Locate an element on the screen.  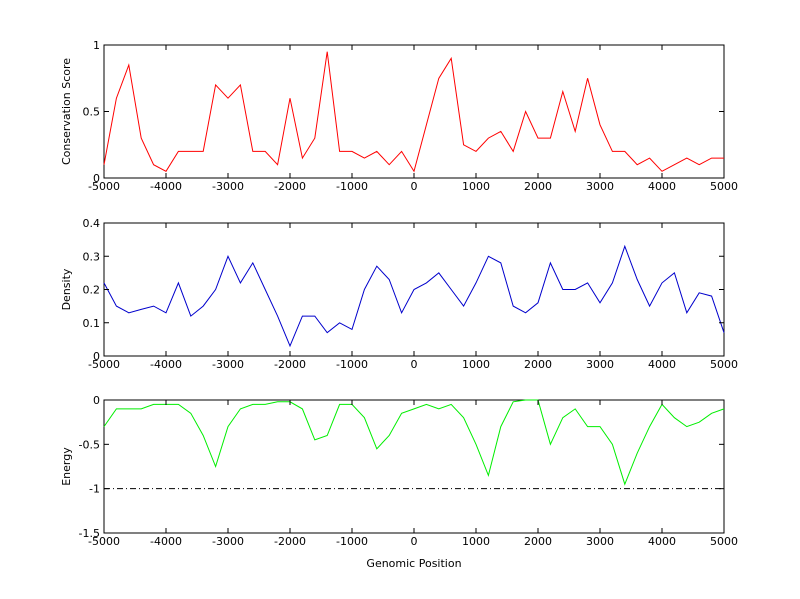
y-axis-label: Conservation Score is located at coordinates (66, 111).